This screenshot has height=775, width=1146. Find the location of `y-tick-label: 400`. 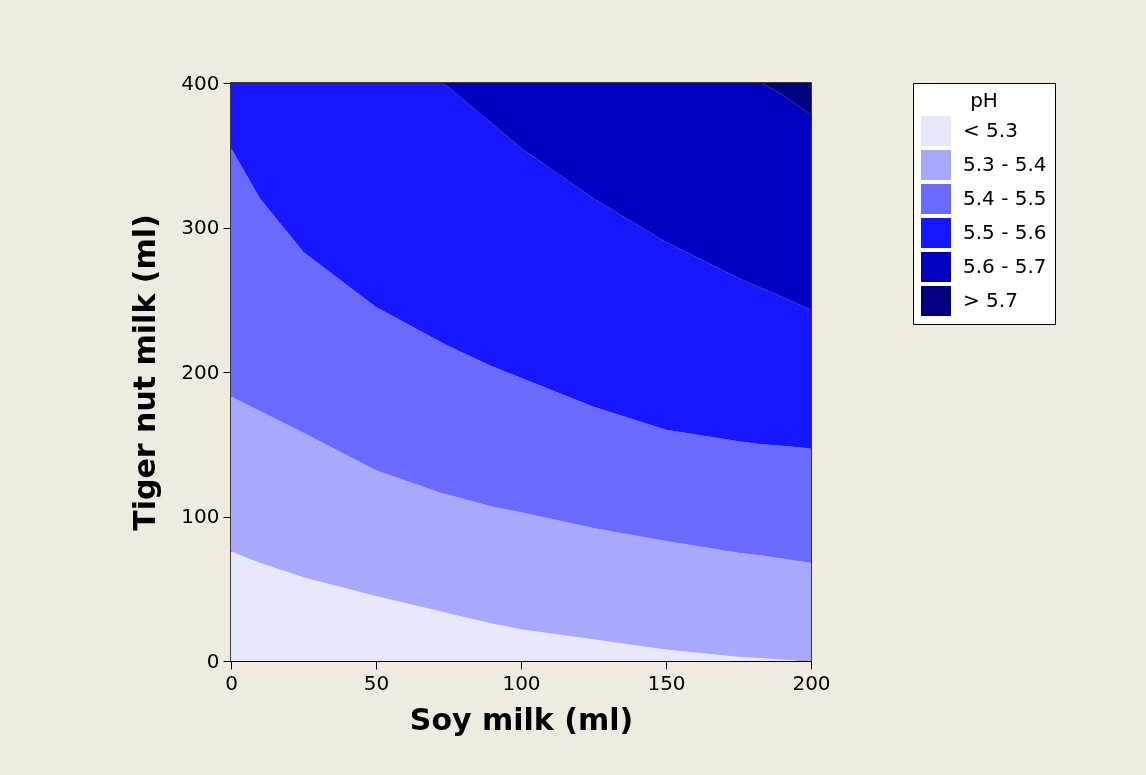

y-tick-label: 400 is located at coordinates (200, 82).